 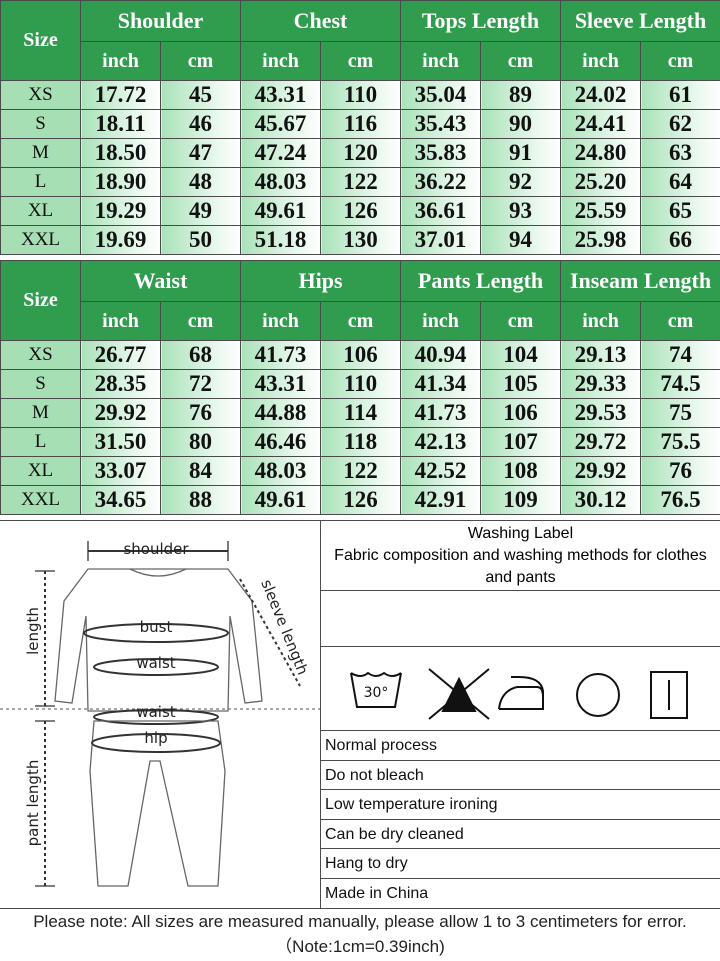 What do you see at coordinates (520, 776) in the screenshot?
I see `care-item: Do not bleach` at bounding box center [520, 776].